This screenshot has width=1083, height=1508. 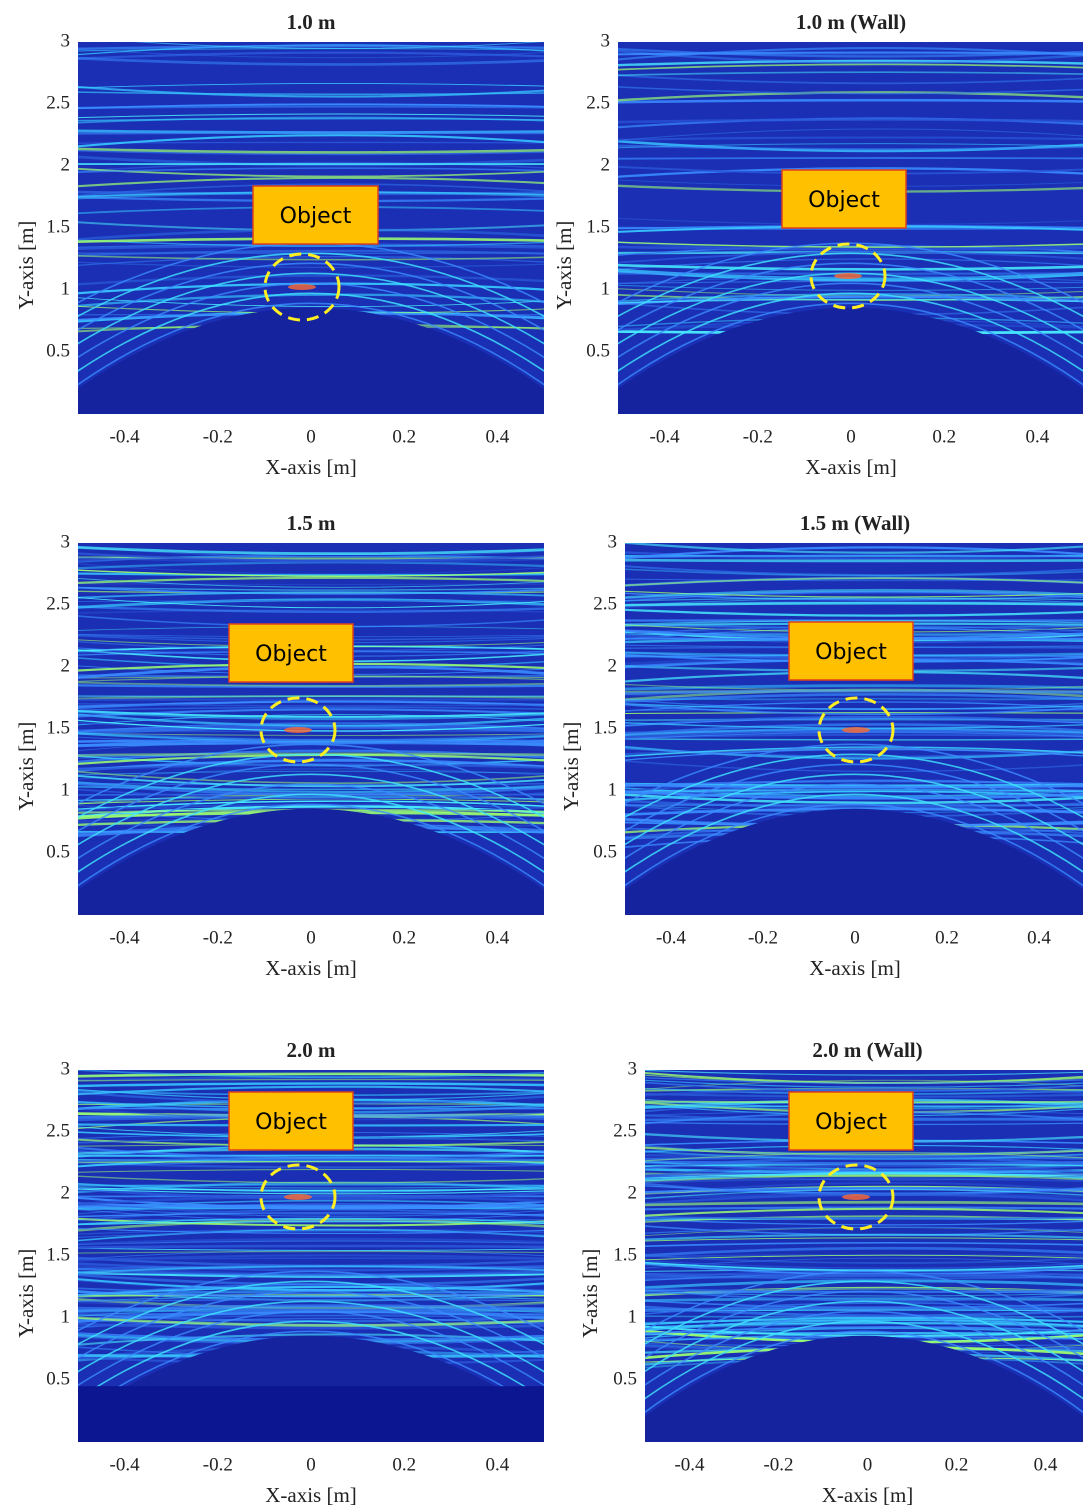 What do you see at coordinates (311, 1414) in the screenshot?
I see `dark-band` at bounding box center [311, 1414].